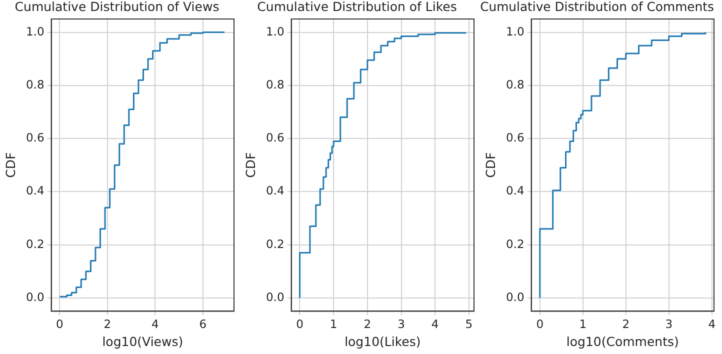 The width and height of the screenshot is (722, 354). Describe the element at coordinates (382, 341) in the screenshot. I see `x-axis-title: log10(Likes)` at that location.